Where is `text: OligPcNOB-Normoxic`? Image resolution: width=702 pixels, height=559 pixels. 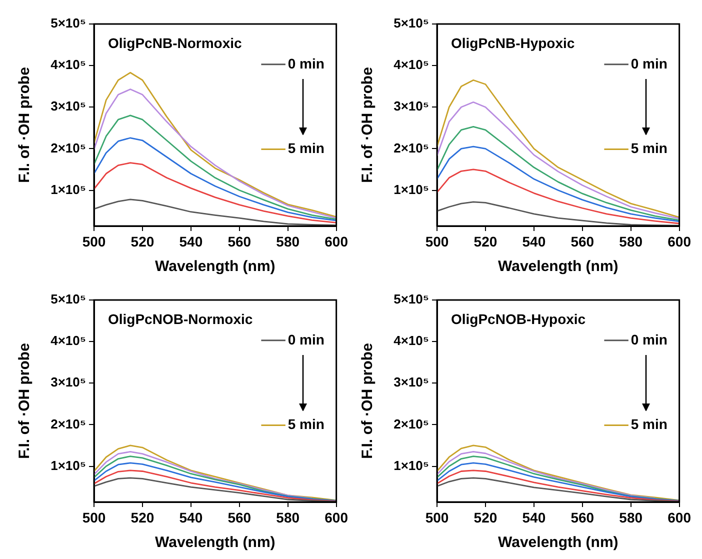
text: OligPcNOB-Normoxic is located at coordinates (180, 318).